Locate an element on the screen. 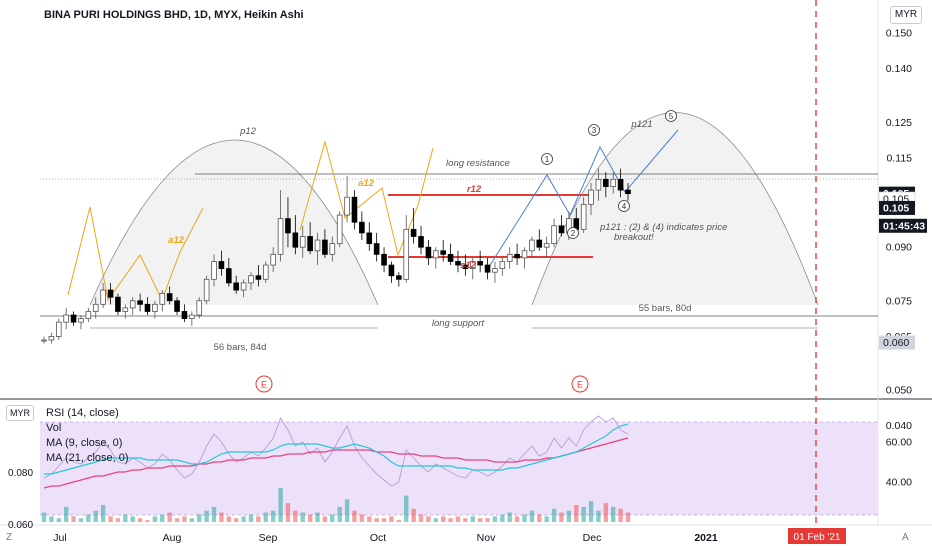 The image size is (932, 550). annotation-p121-note-2: breakout! is located at coordinates (634, 237).